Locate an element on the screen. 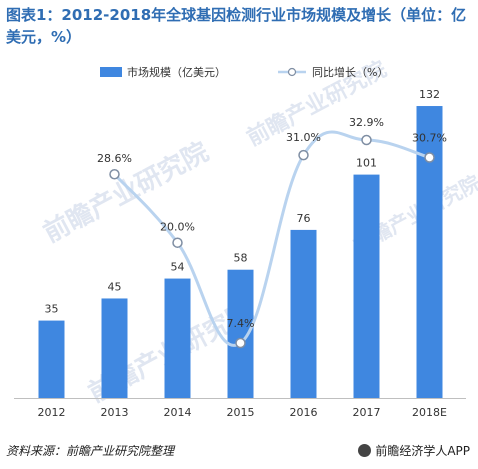 Image resolution: width=478 pixels, height=469 pixels. x-axis: 2012 2013 2014 2015 2016 2017 2018E is located at coordinates (240, 408).